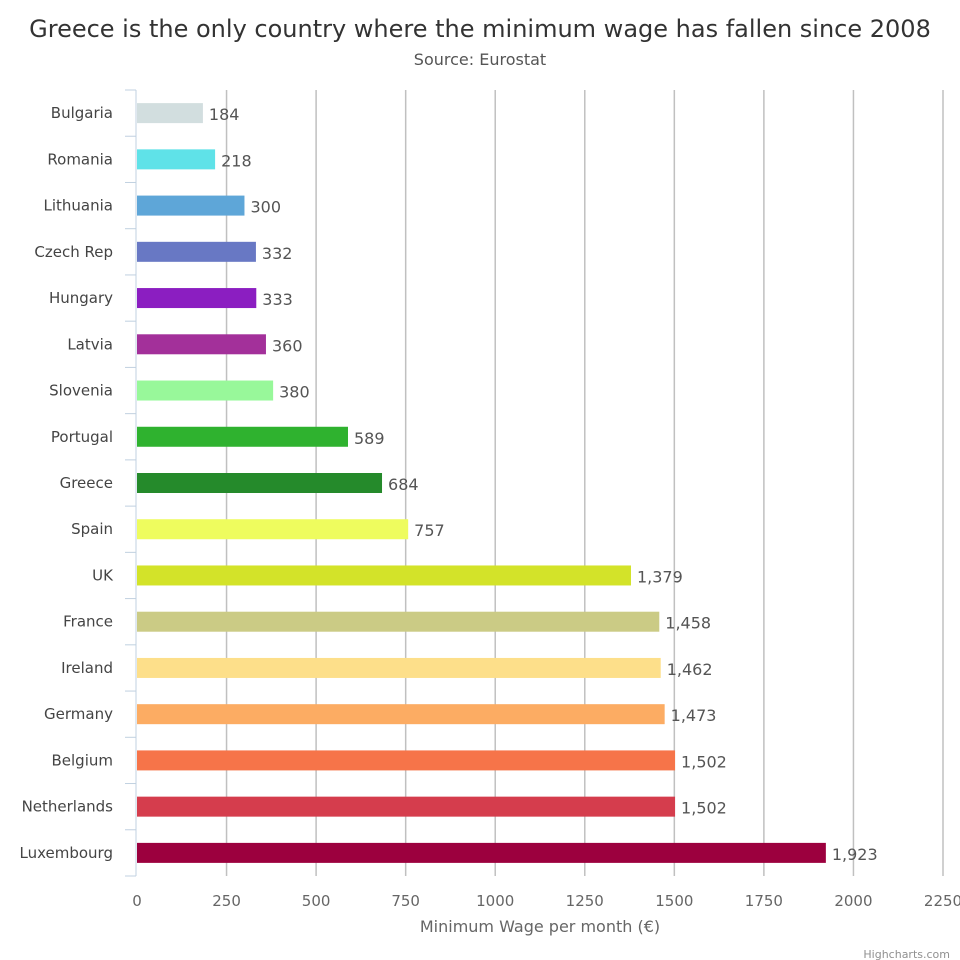  I want to click on data-label: 332, so click(277, 253).